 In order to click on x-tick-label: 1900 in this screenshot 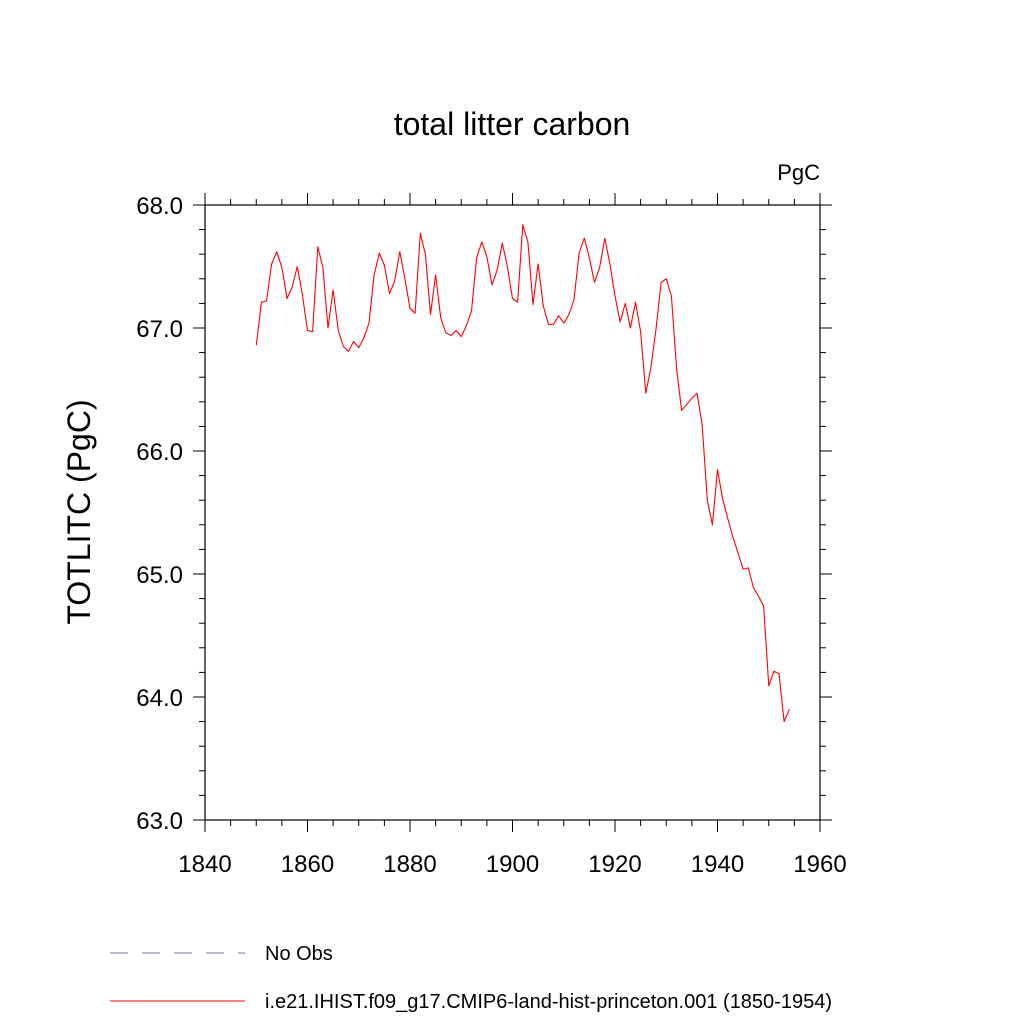, I will do `click(512, 864)`.